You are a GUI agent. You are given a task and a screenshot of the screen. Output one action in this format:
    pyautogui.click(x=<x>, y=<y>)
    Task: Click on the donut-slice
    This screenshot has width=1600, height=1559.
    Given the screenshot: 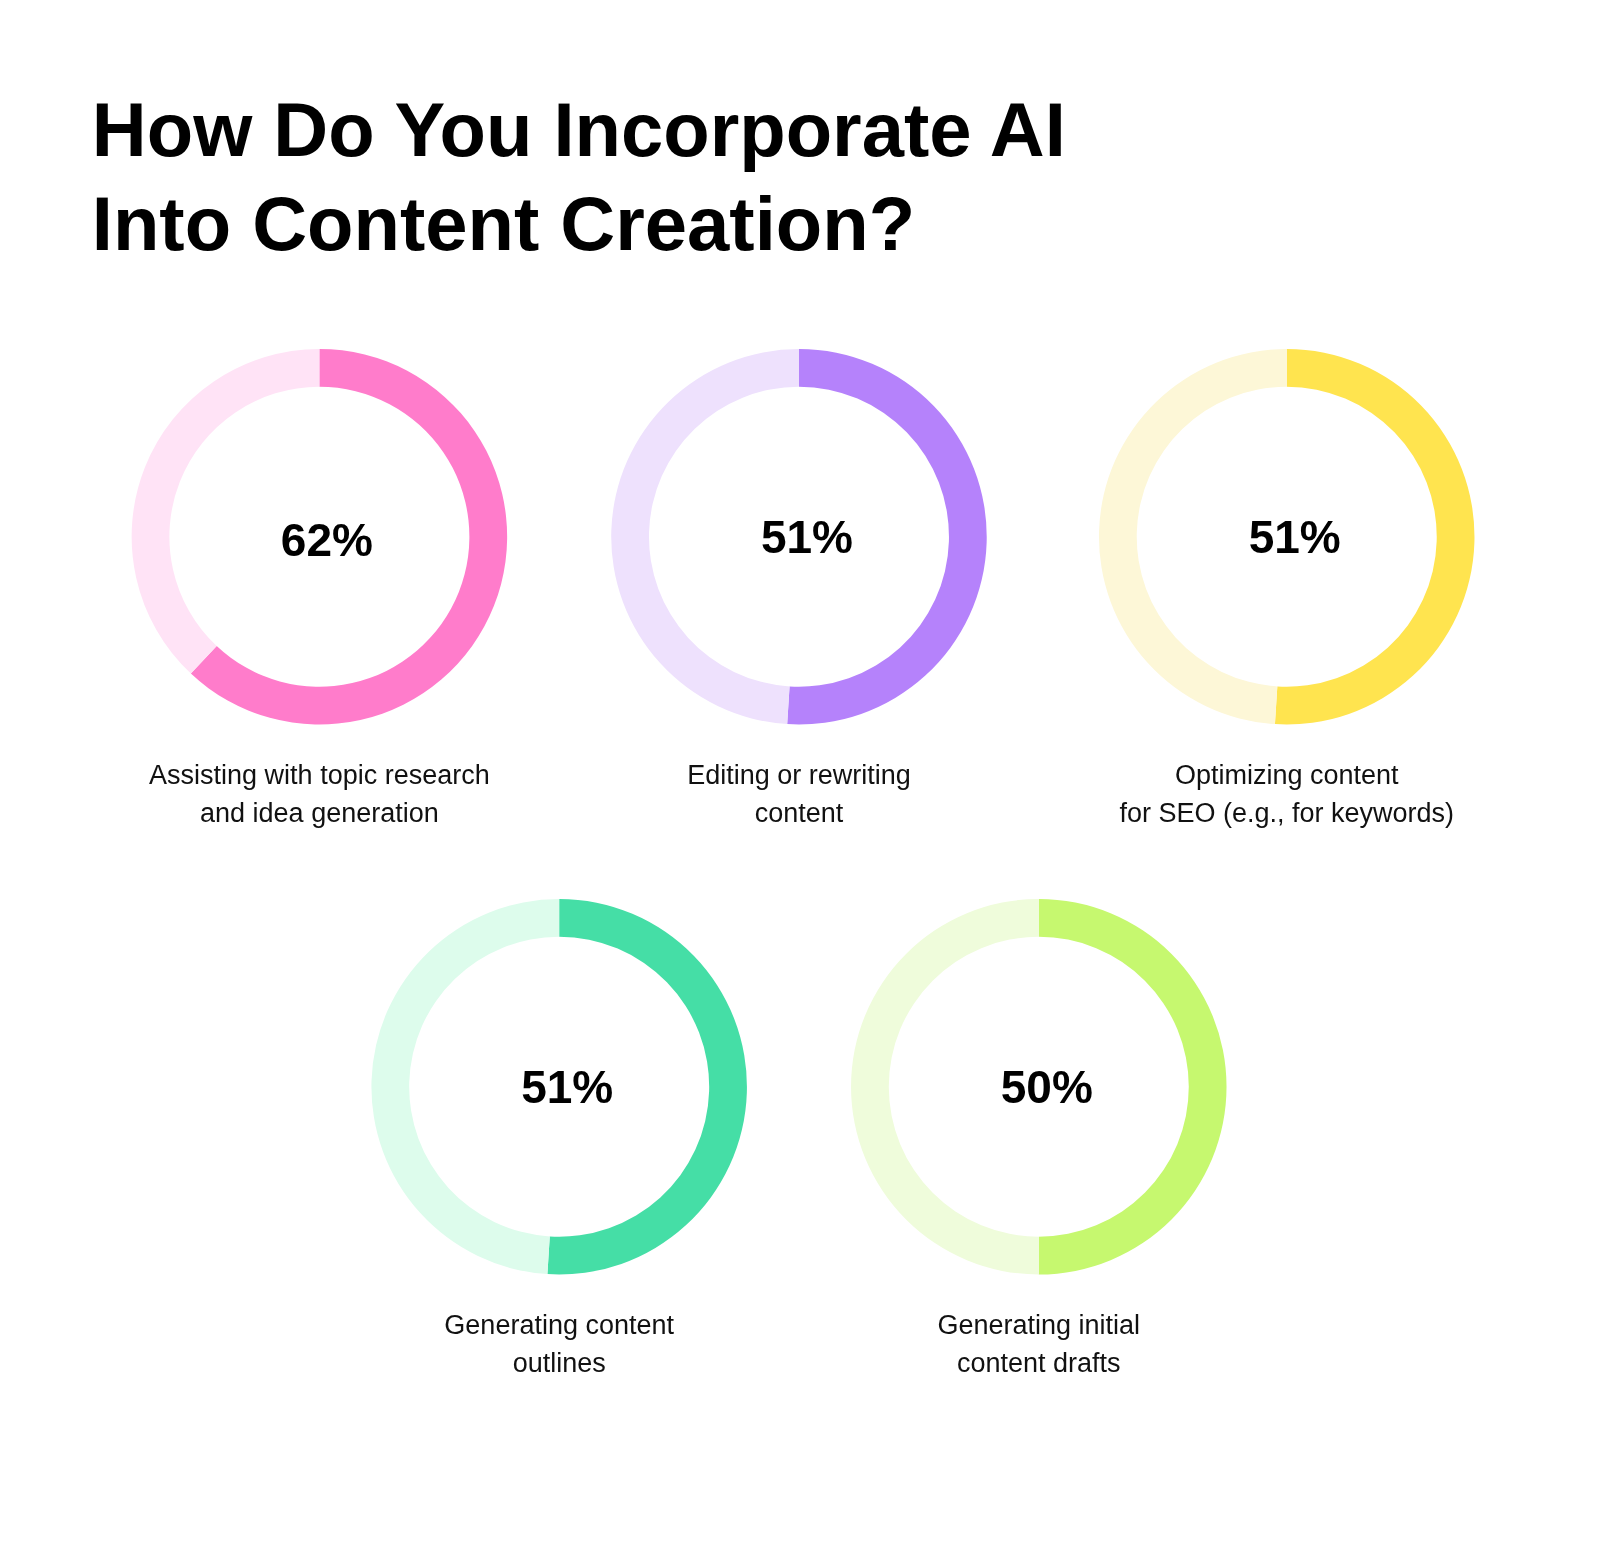 What is the action you would take?
    pyautogui.click(x=349, y=536)
    